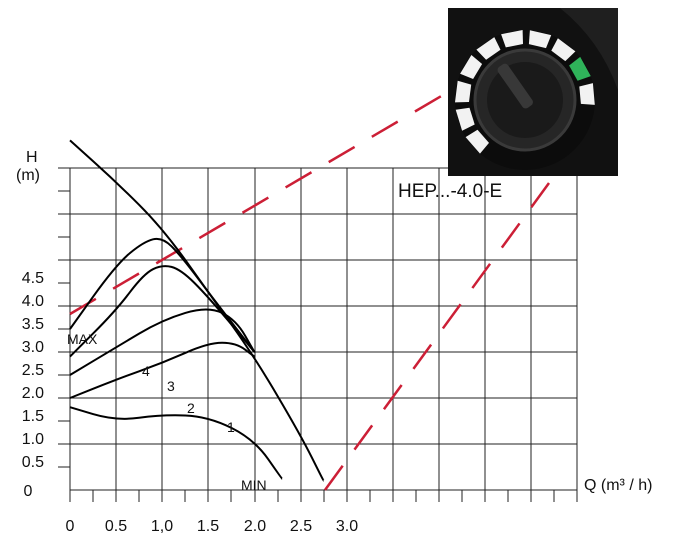  I want to click on x-tick-labels: 0 0.5 1,0 1.5 2.0 2.5 3.0, so click(212, 526).